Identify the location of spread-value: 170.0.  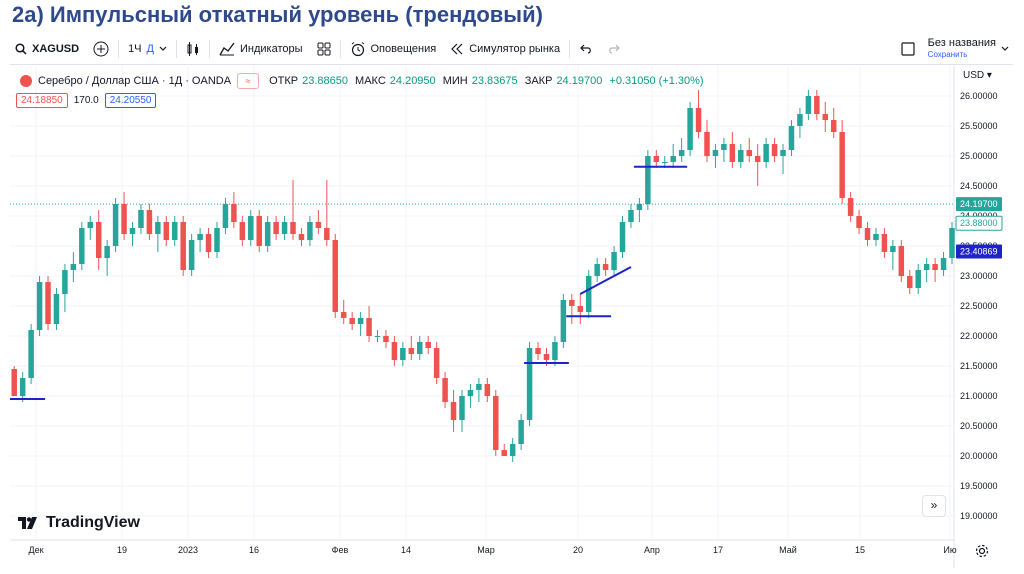
(86, 100).